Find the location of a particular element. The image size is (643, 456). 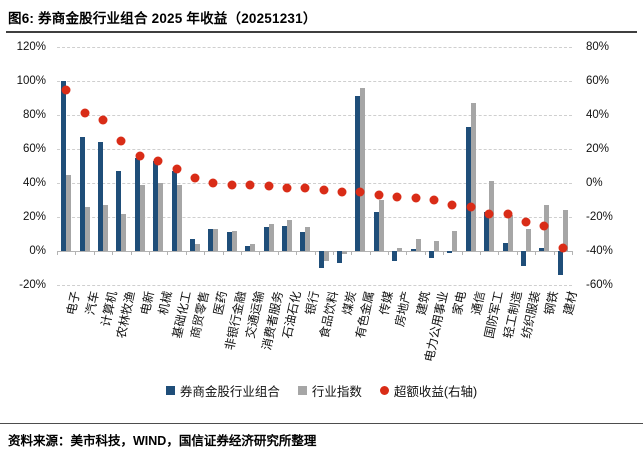

legend-item-portfolio: 券商金股行业组合 is located at coordinates (222, 390).